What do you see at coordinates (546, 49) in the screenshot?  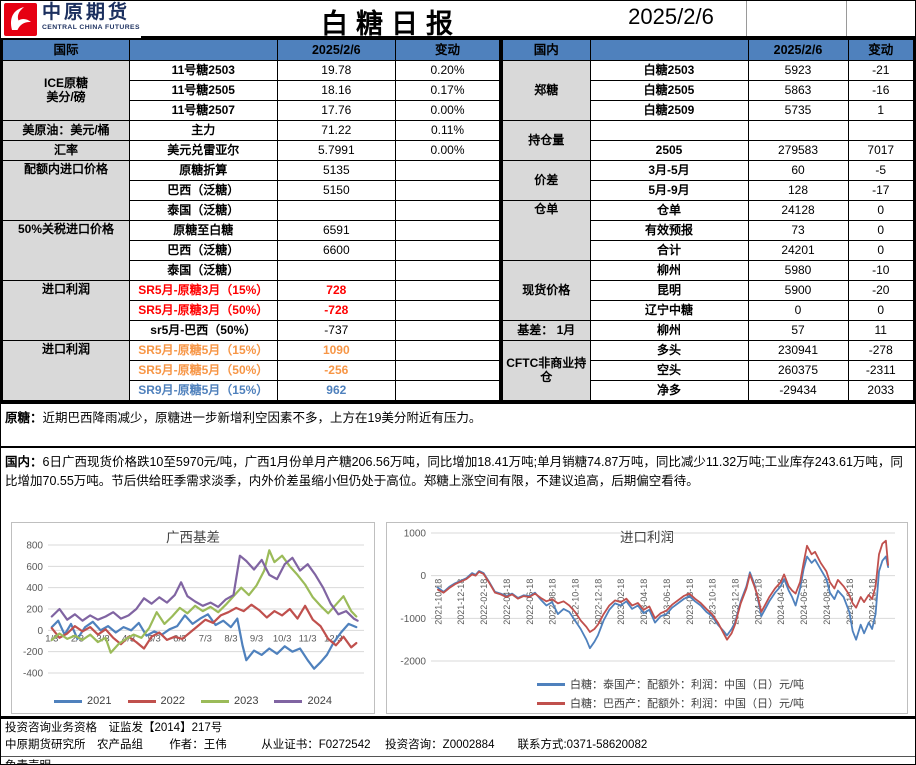 I see `table-header-cell: 国内` at bounding box center [546, 49].